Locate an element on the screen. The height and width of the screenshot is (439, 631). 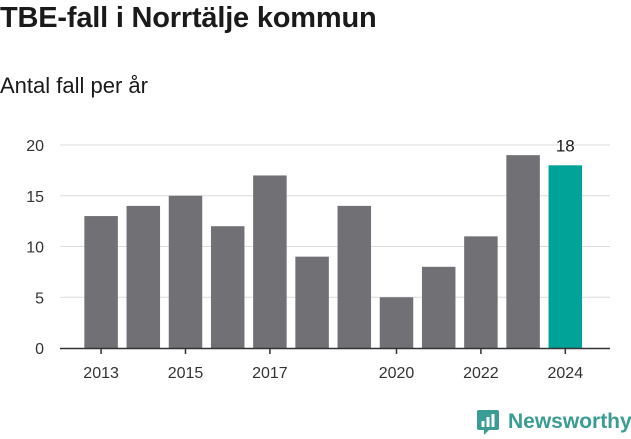
y-tick-label: 15 is located at coordinates (35, 197).